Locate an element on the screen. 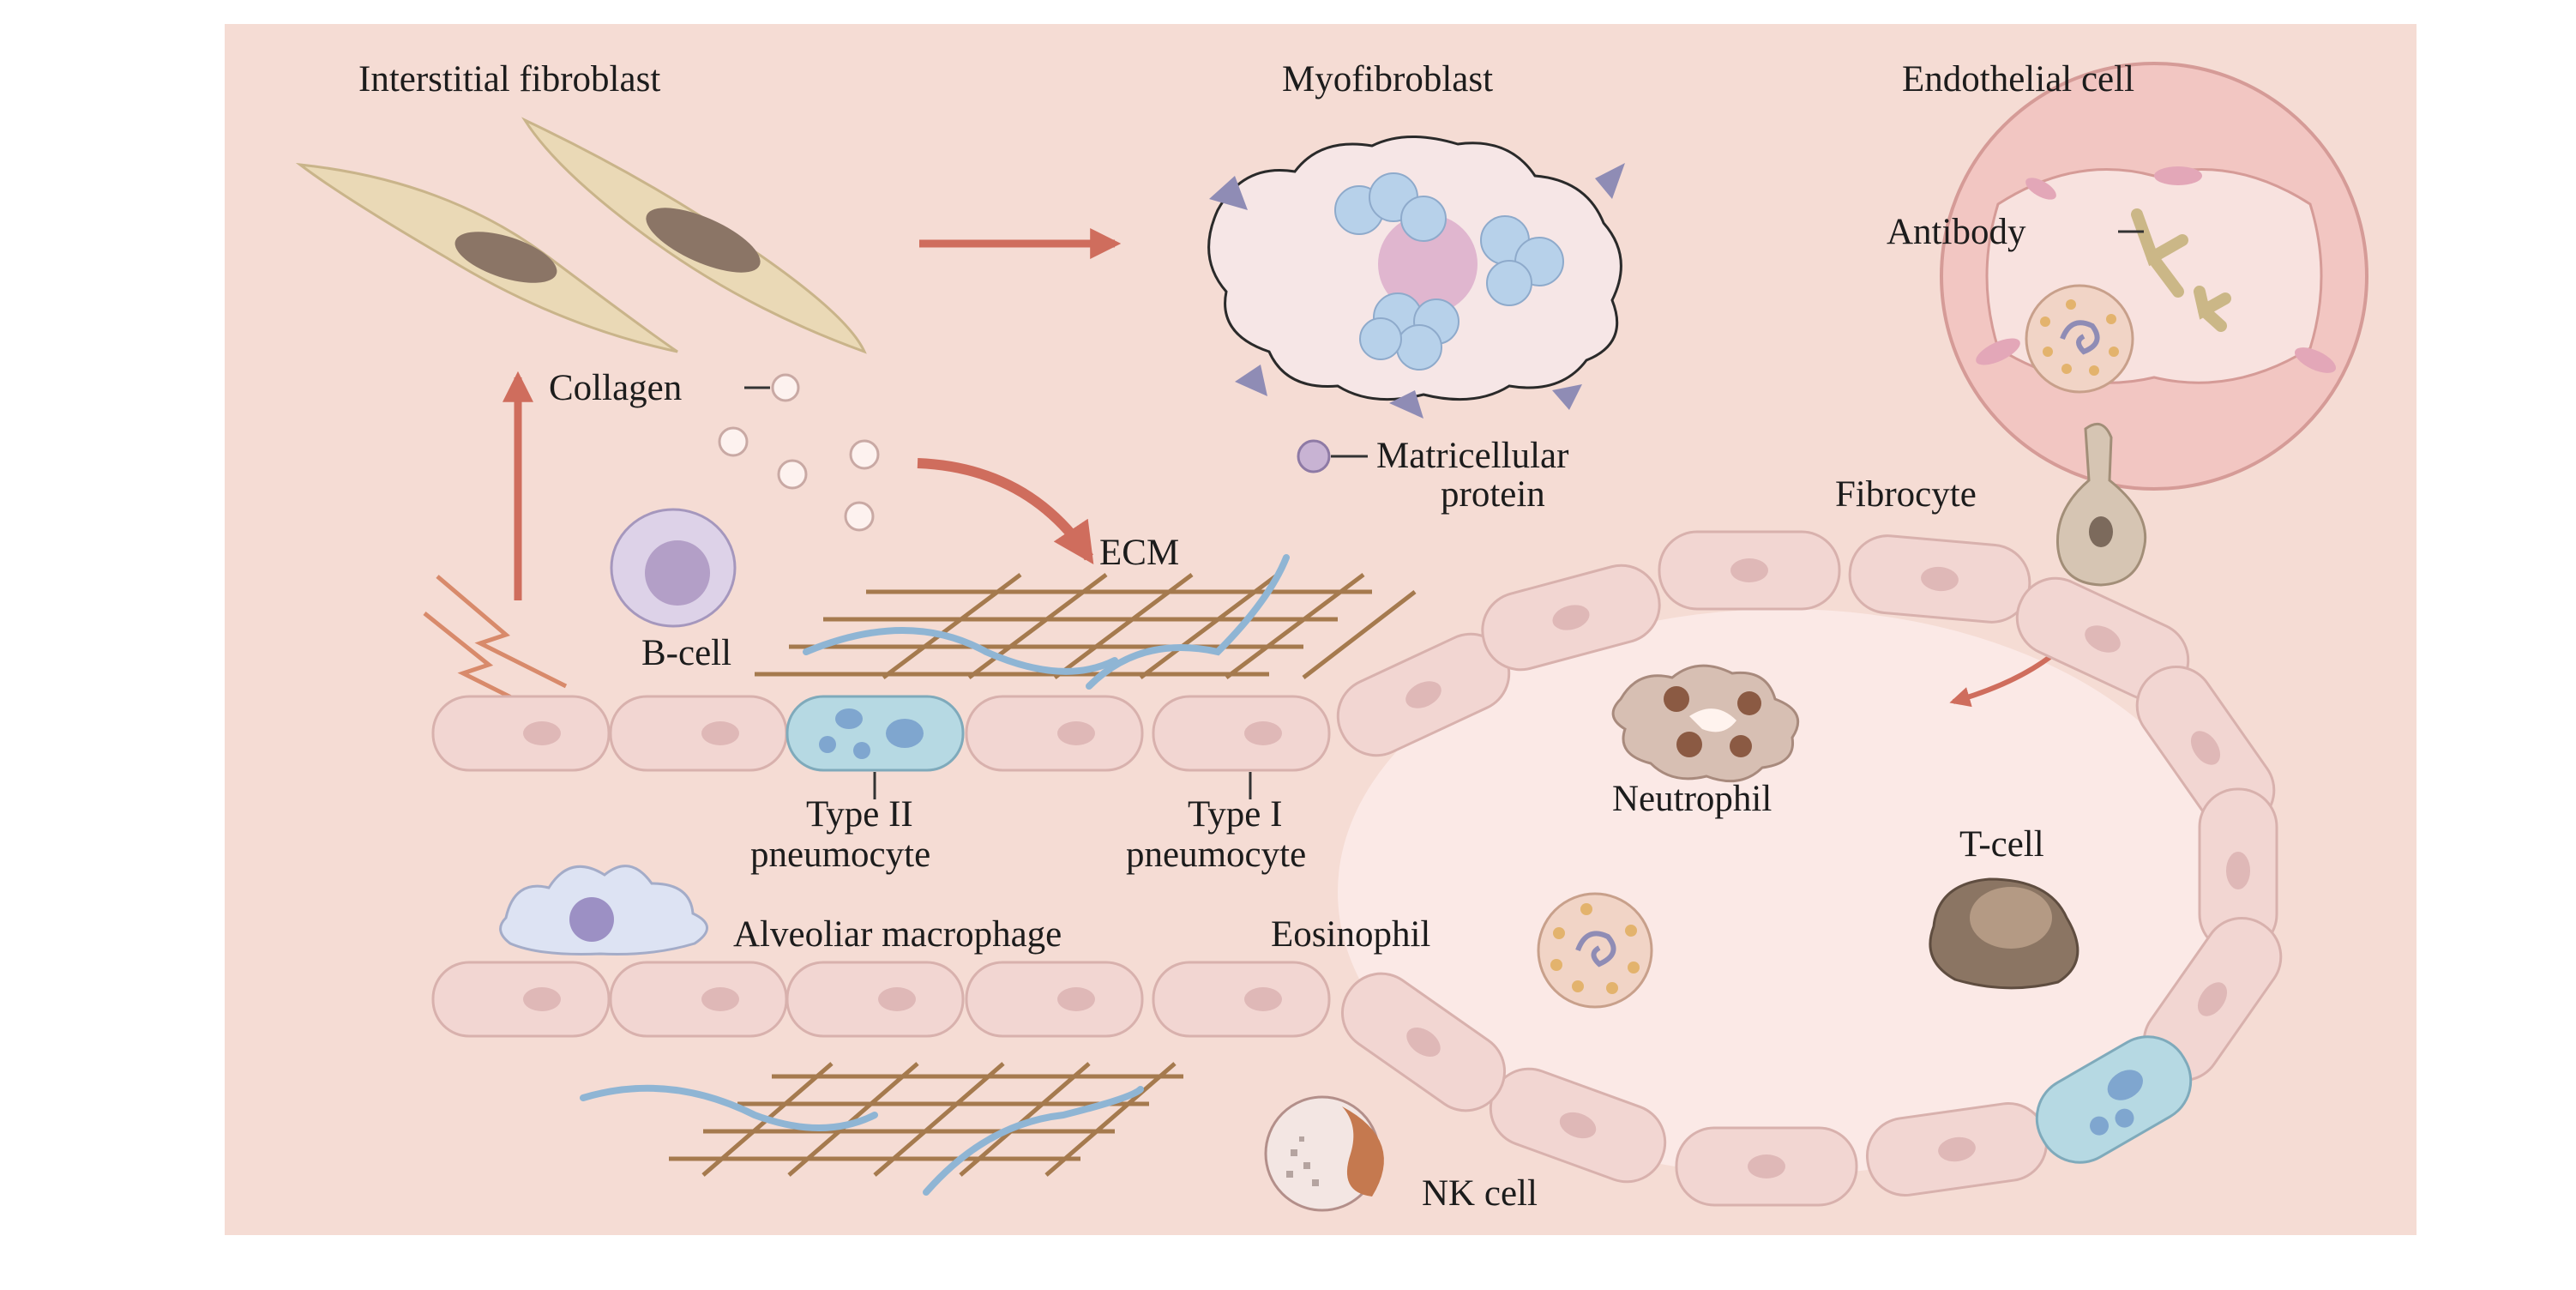 Image resolution: width=2576 pixels, height=1290 pixels. label-eosinophil: Eosinophil is located at coordinates (1350, 934).